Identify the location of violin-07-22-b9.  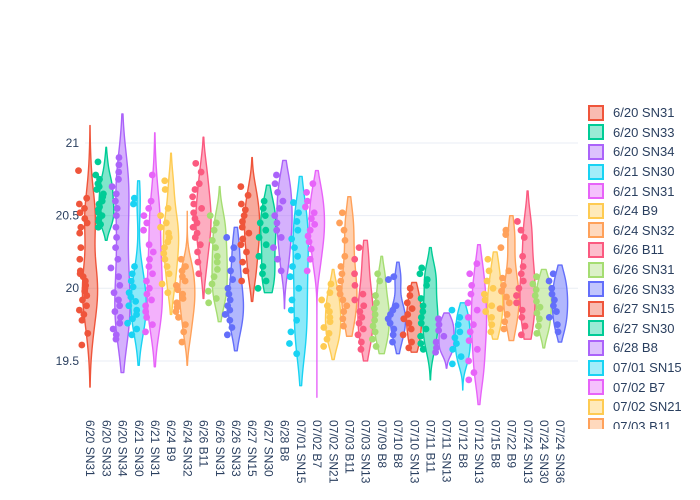
(508, 278).